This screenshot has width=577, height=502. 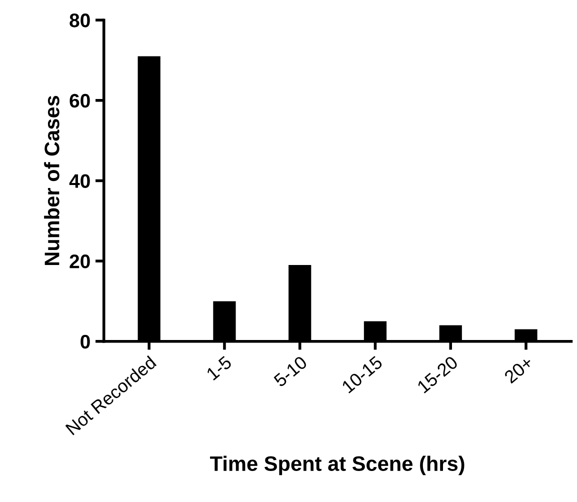 I want to click on x-tick-label: 20+, so click(x=519, y=369).